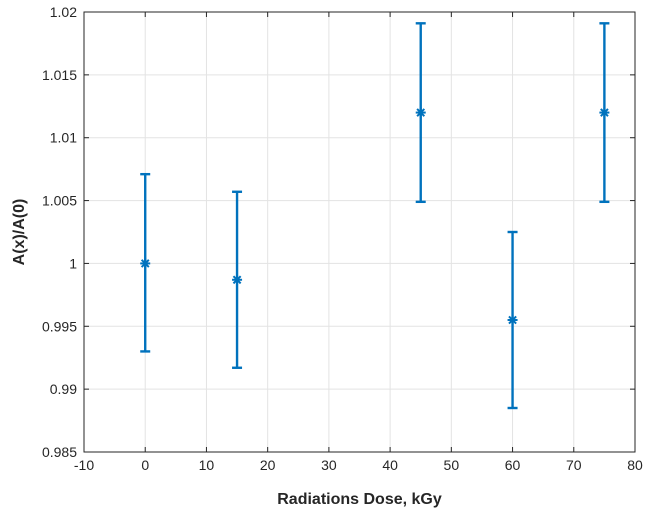  What do you see at coordinates (19, 232) in the screenshot?
I see `y-axis-title: A(x)/A(0)` at bounding box center [19, 232].